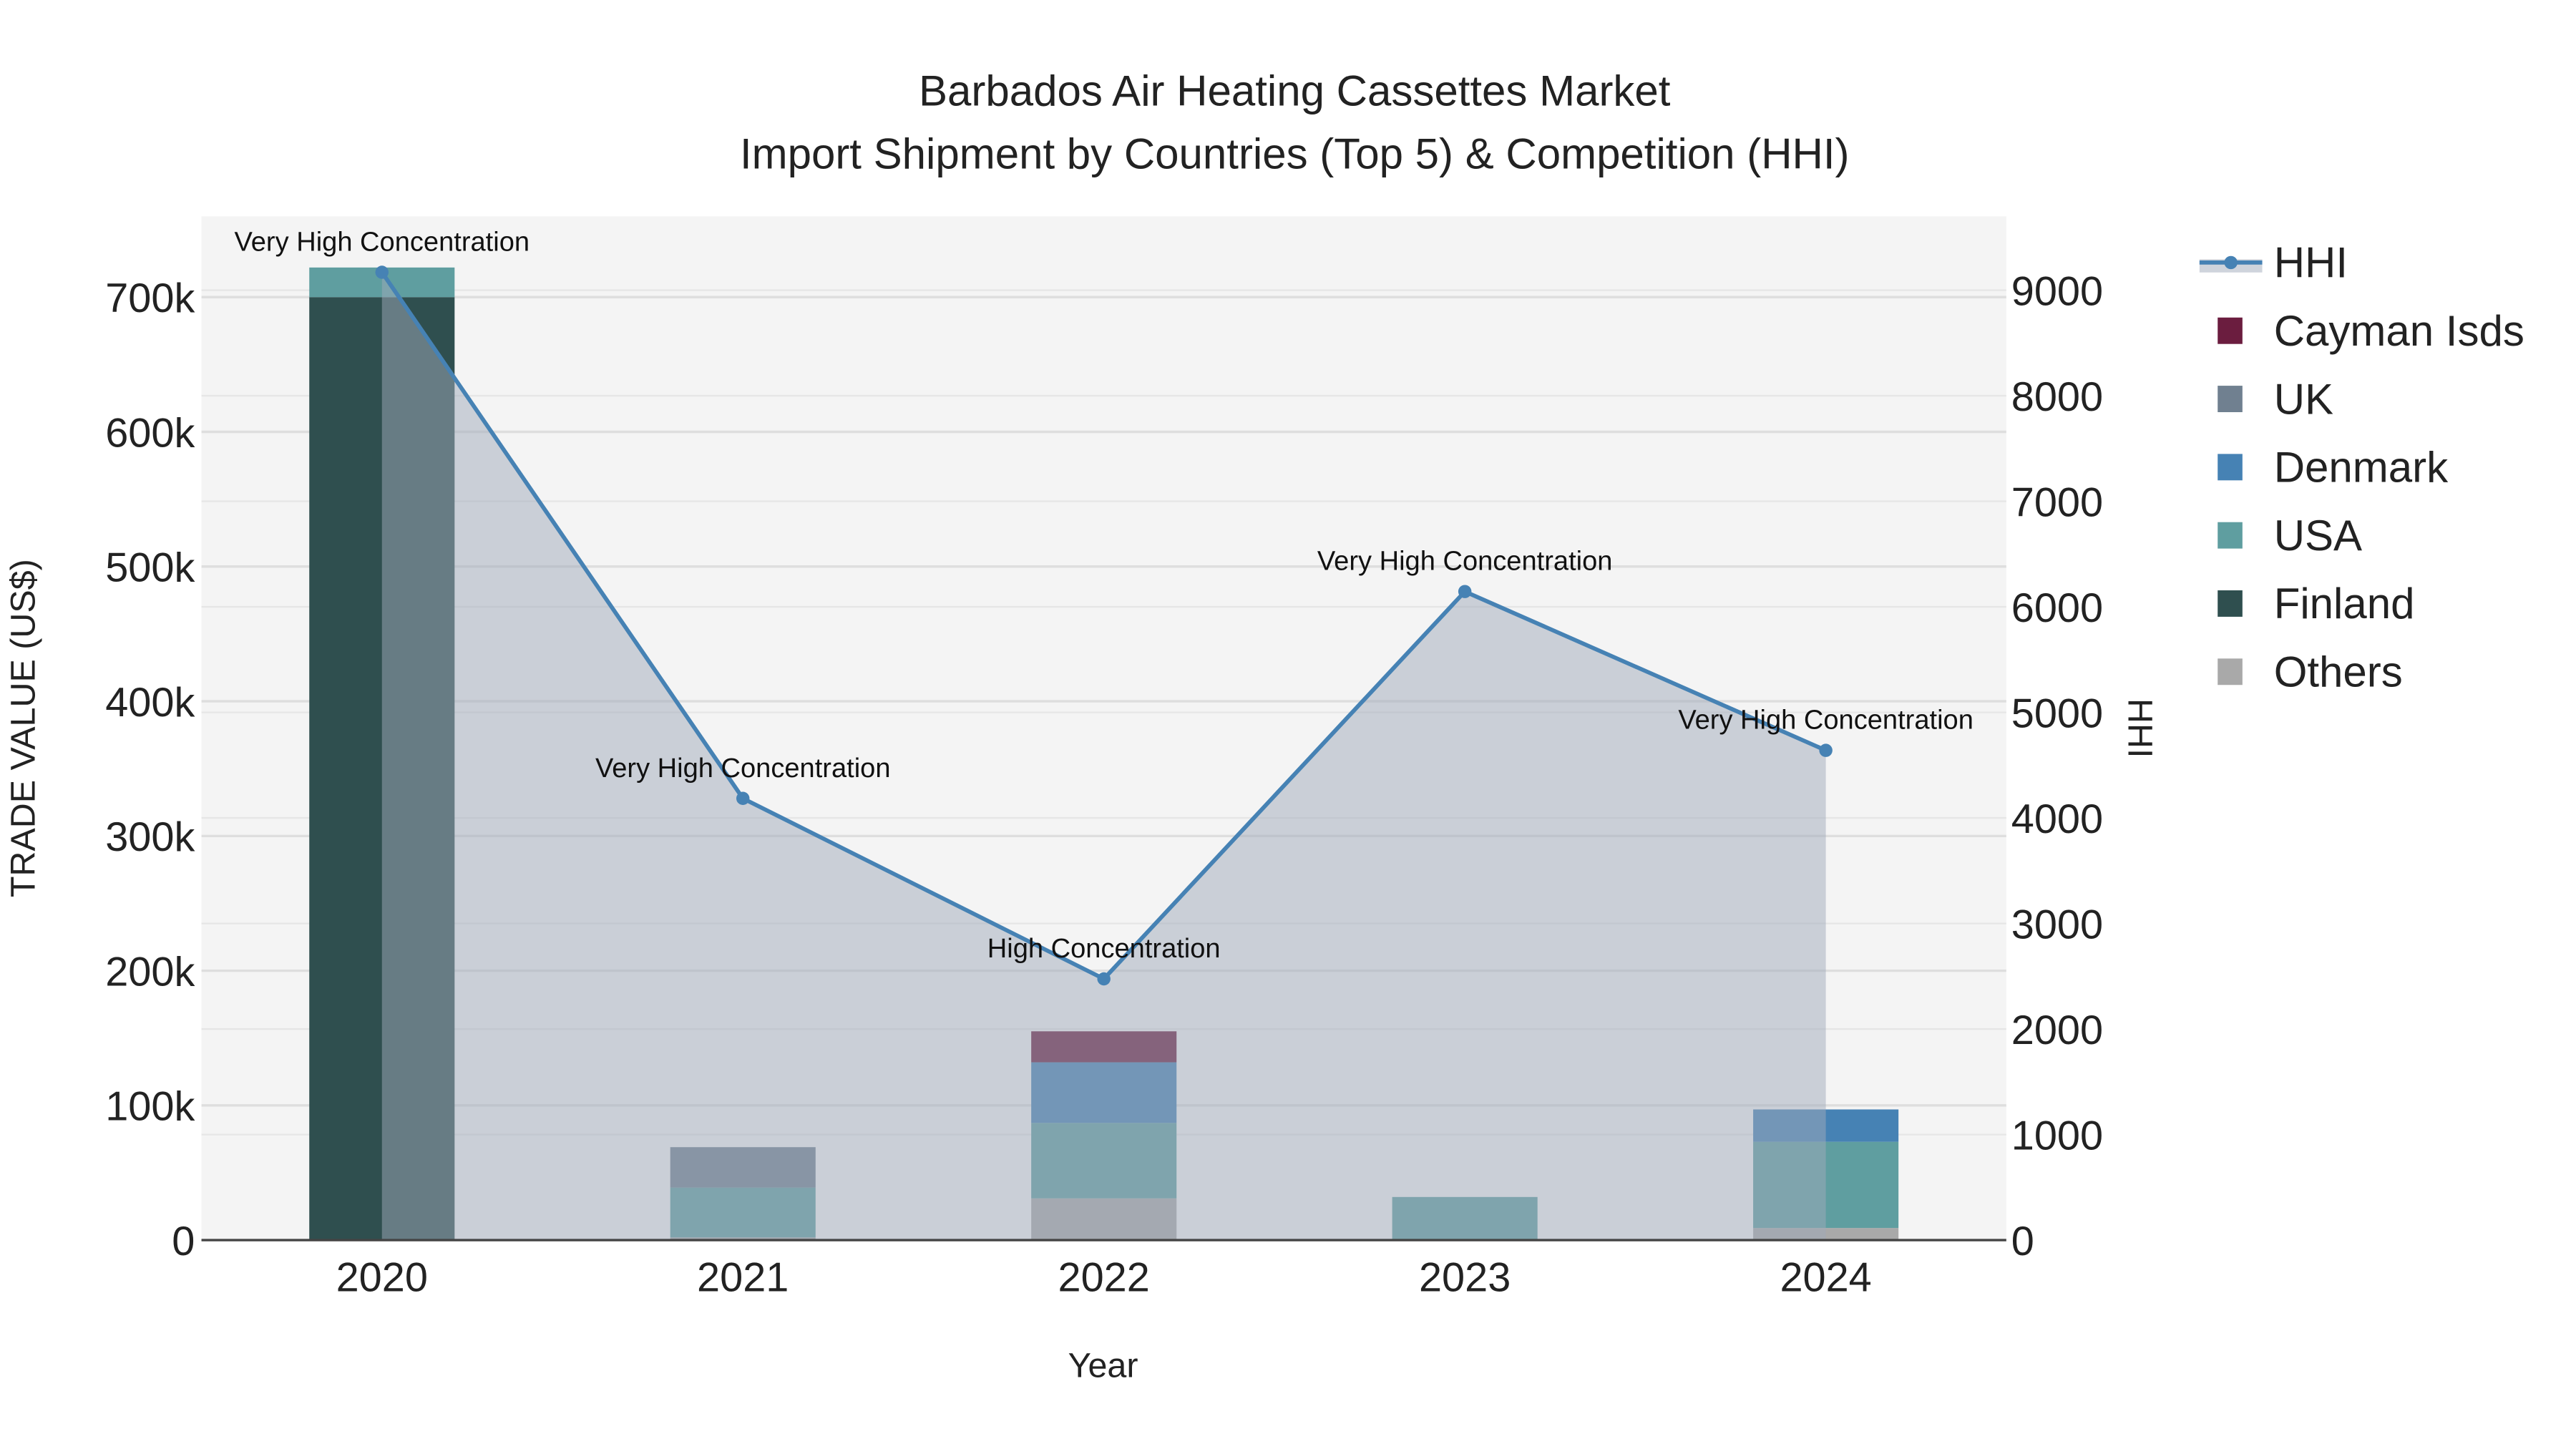 The height and width of the screenshot is (1449, 2576). I want to click on legend-label: HHI, so click(2311, 263).